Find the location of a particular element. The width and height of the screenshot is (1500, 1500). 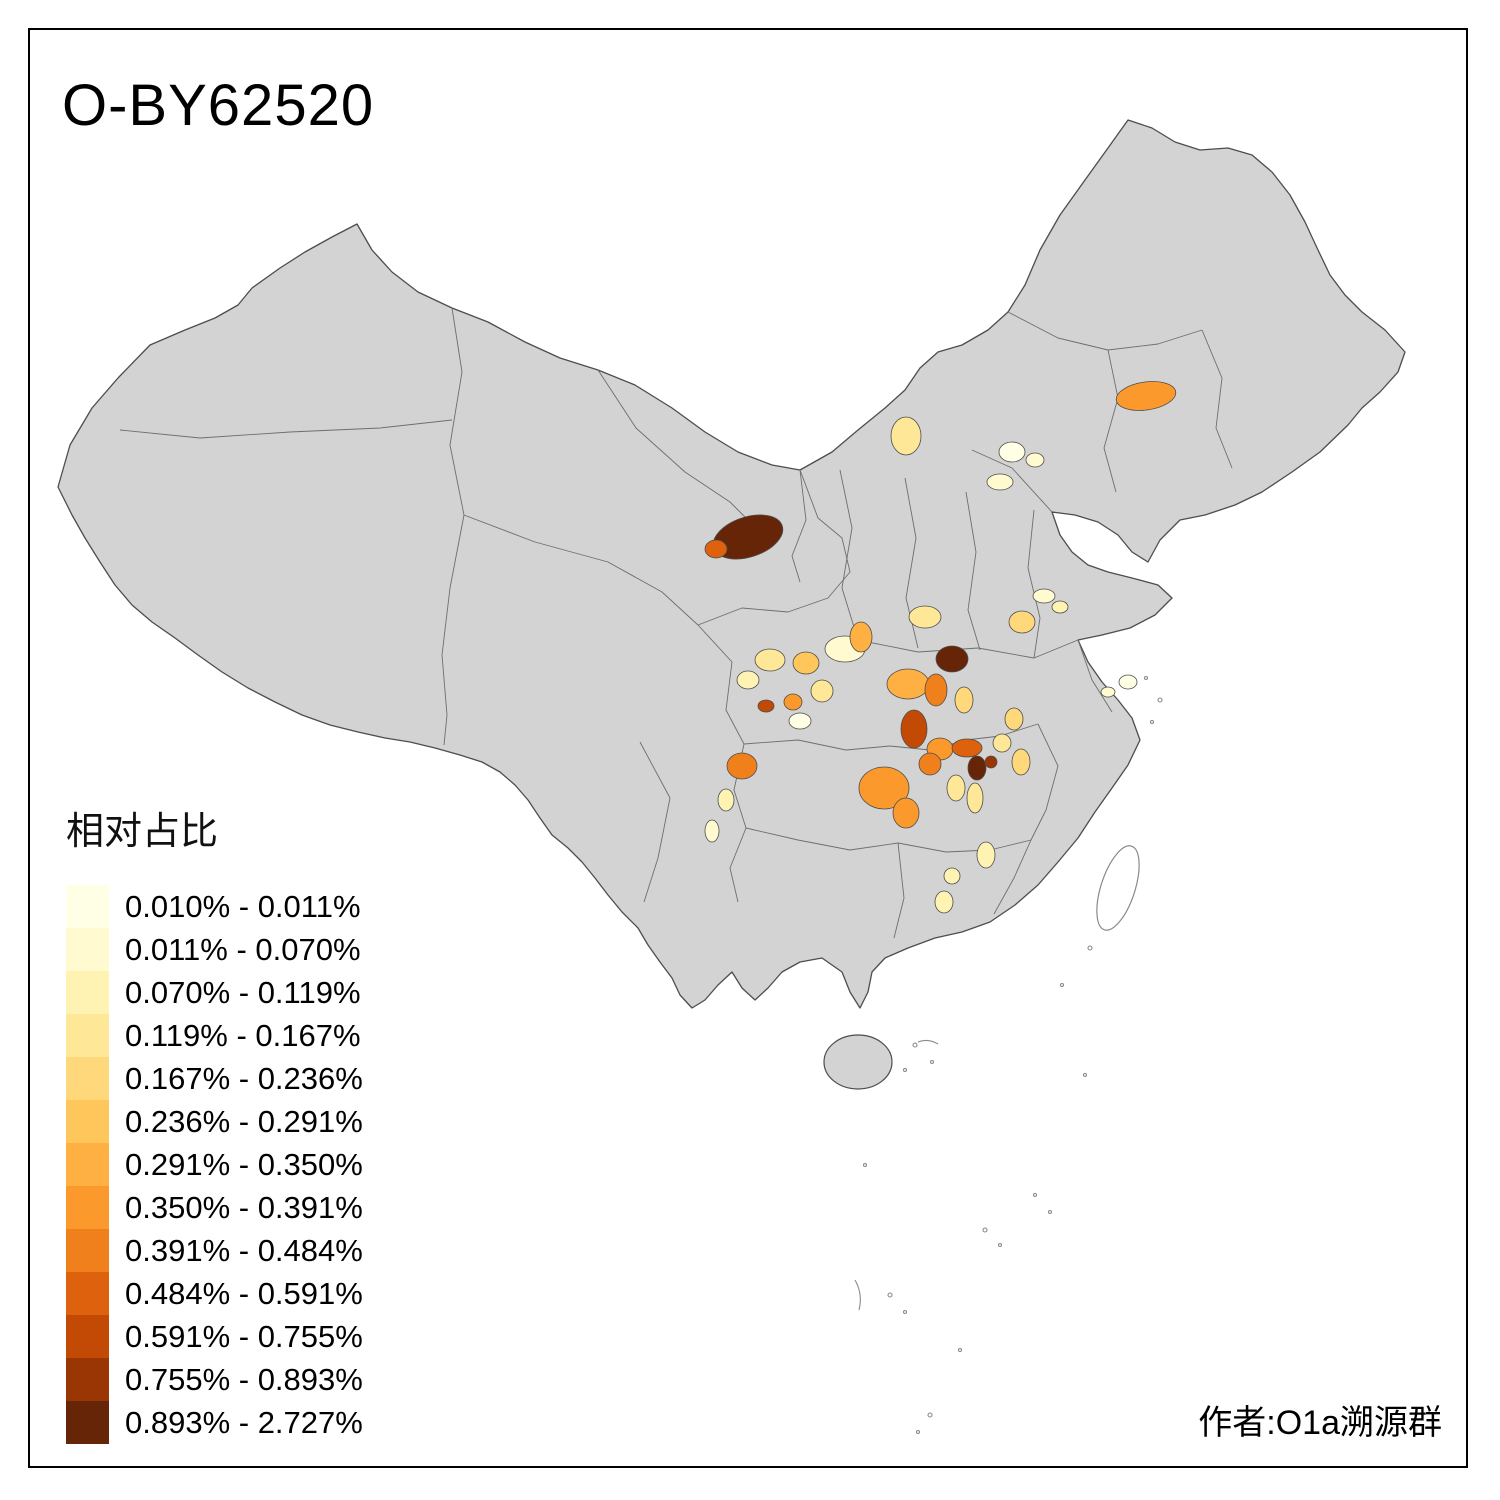

legend-item: 0.591% - 0.755% is located at coordinates (246, 1336).